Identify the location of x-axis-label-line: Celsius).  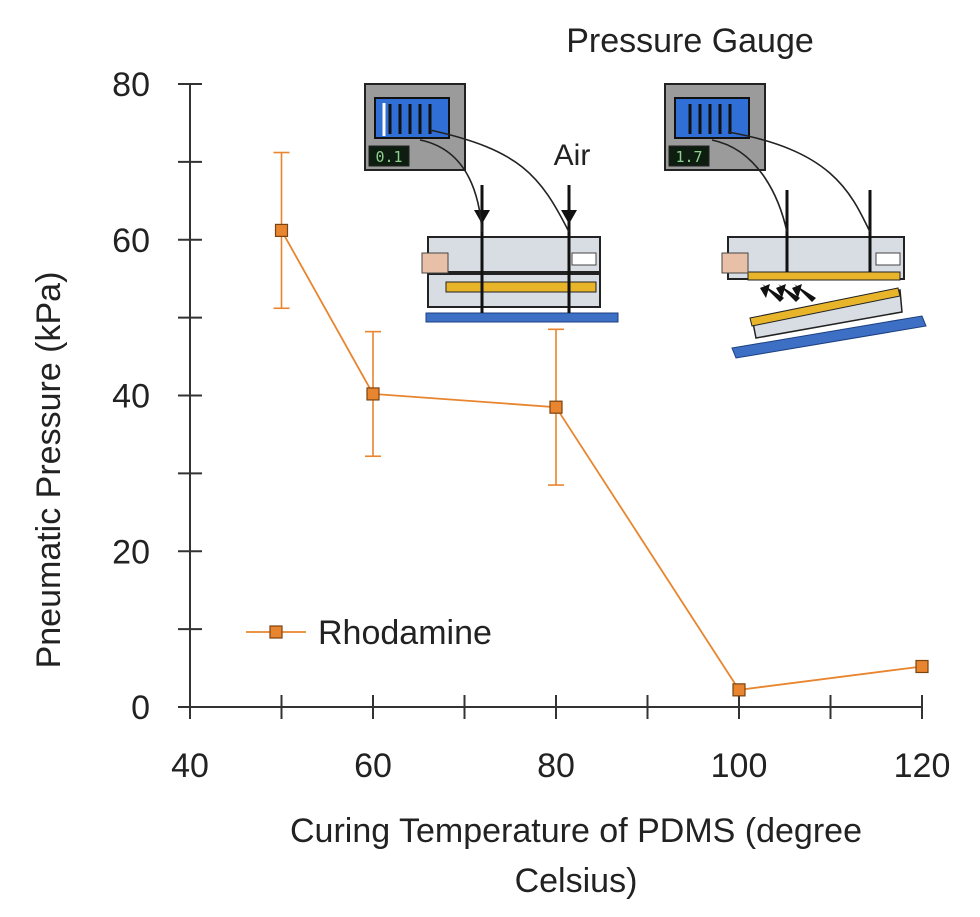
(576, 881).